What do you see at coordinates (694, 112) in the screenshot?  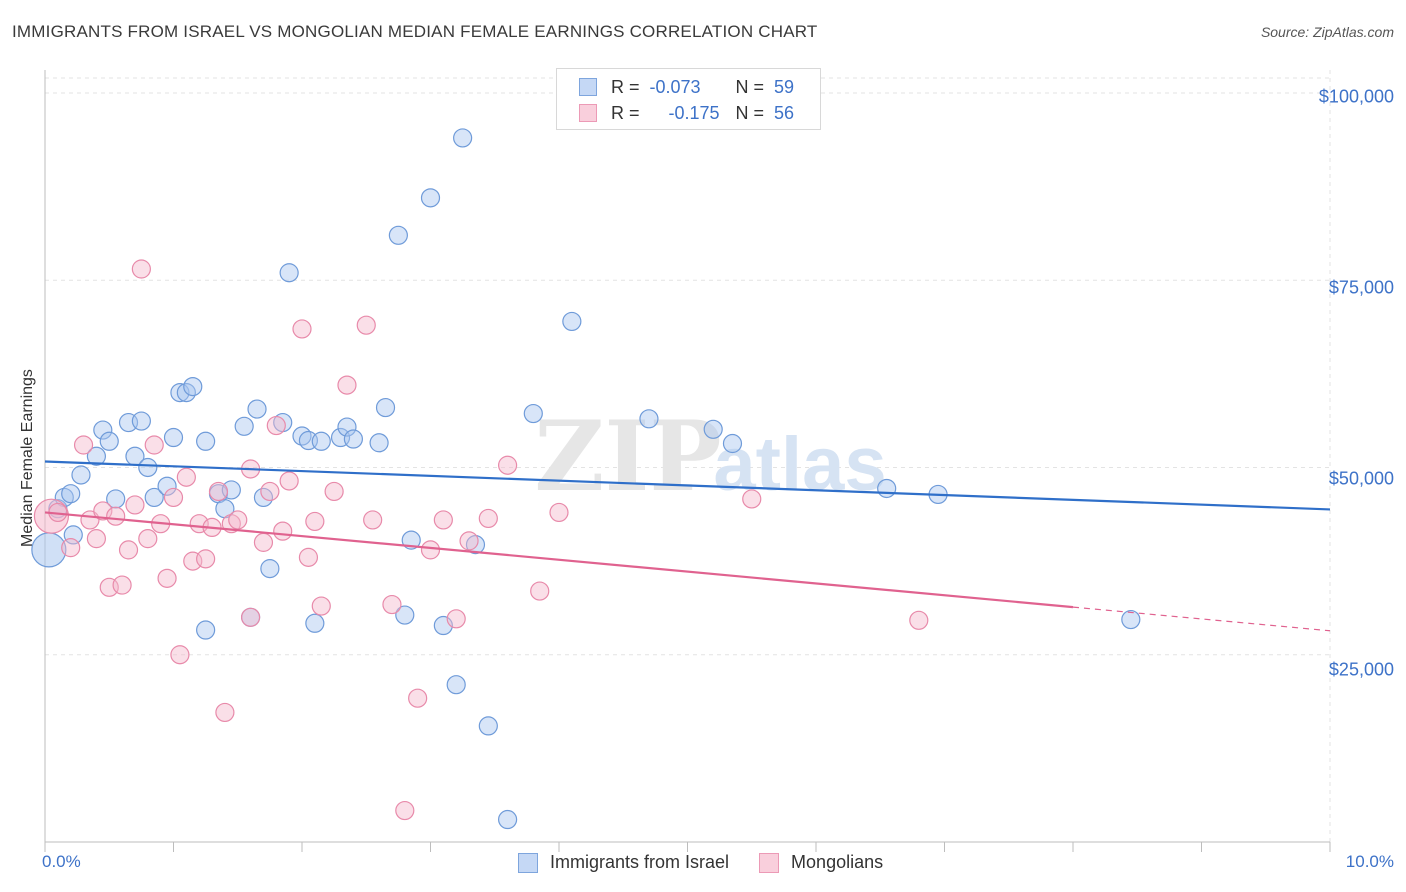 I see `legend-r-value: -0.175` at bounding box center [694, 112].